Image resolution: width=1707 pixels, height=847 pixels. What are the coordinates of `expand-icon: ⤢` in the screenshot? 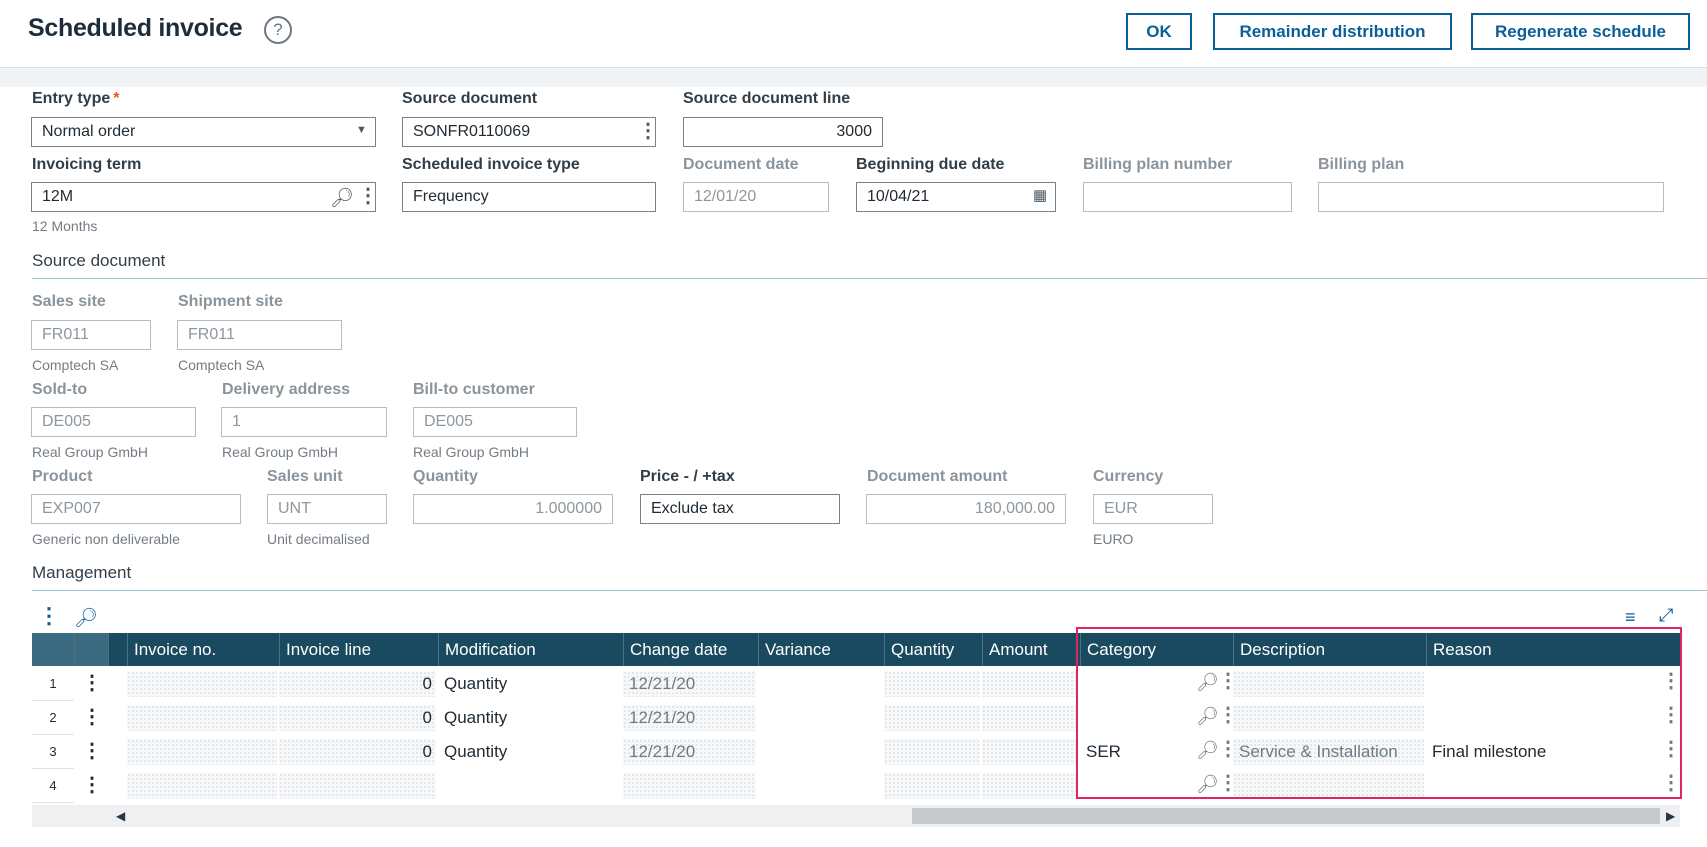 It's located at (1666, 615).